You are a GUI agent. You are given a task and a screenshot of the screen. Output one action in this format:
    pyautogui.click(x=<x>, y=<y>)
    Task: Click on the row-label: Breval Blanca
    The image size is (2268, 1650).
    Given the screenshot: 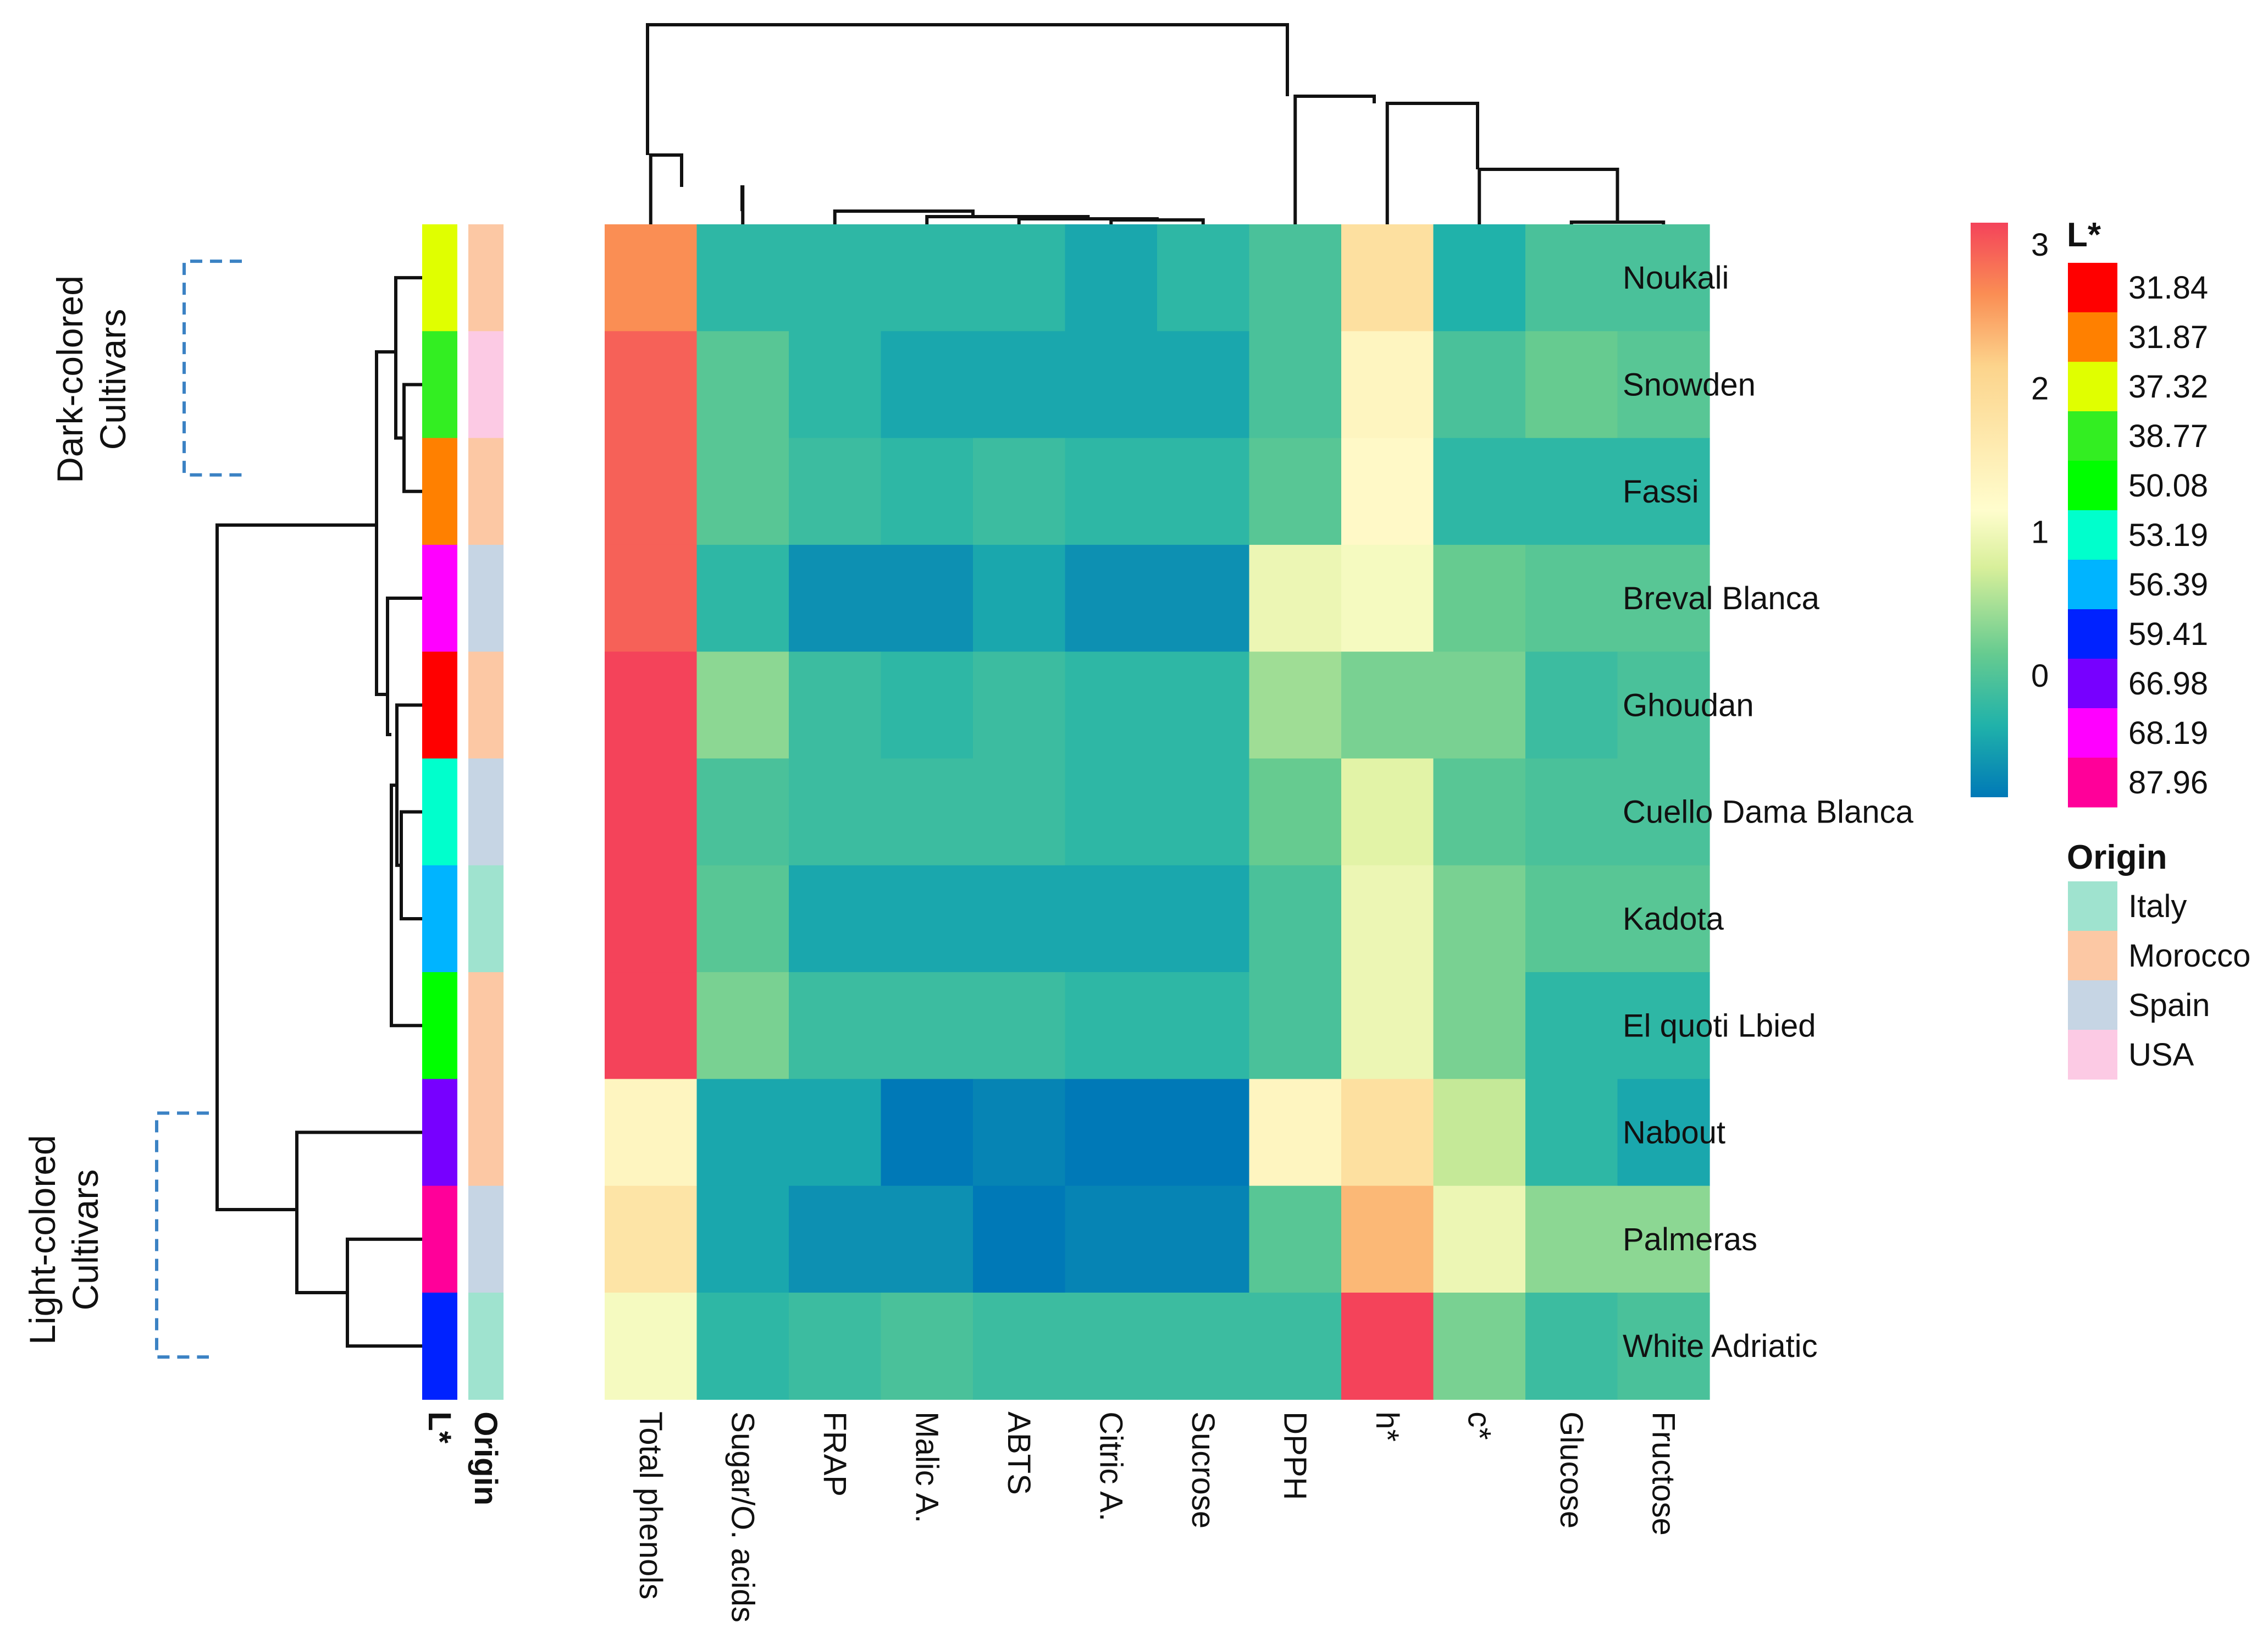 What is the action you would take?
    pyautogui.click(x=1721, y=598)
    